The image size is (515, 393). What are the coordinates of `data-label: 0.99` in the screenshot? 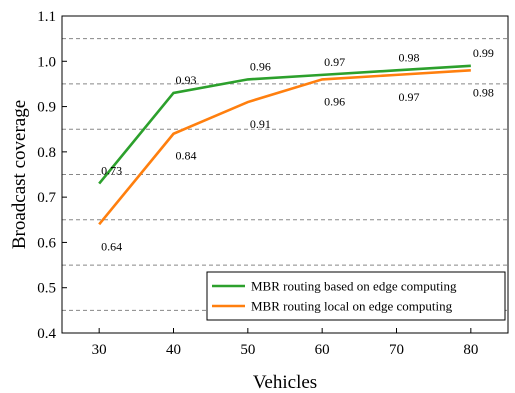 It's located at (483, 53).